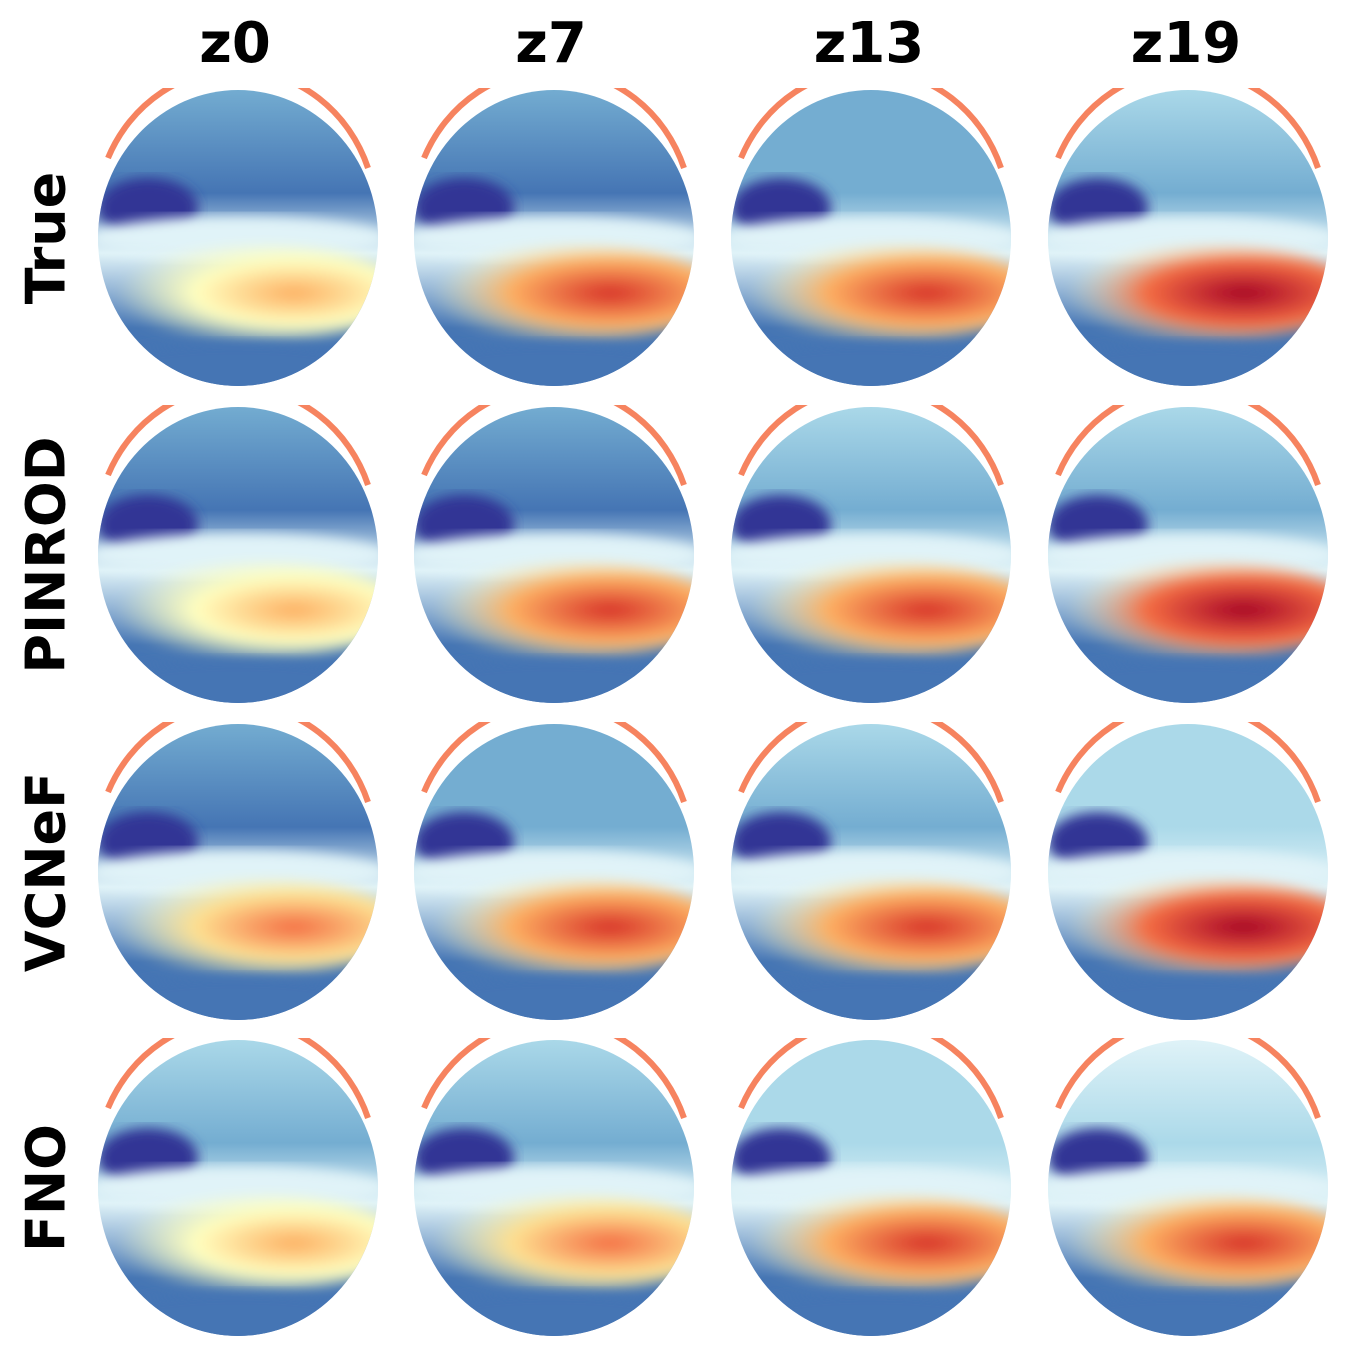 This screenshot has height=1368, width=1369. What do you see at coordinates (46, 555) in the screenshot?
I see `row-label-pinrod: PINROD` at bounding box center [46, 555].